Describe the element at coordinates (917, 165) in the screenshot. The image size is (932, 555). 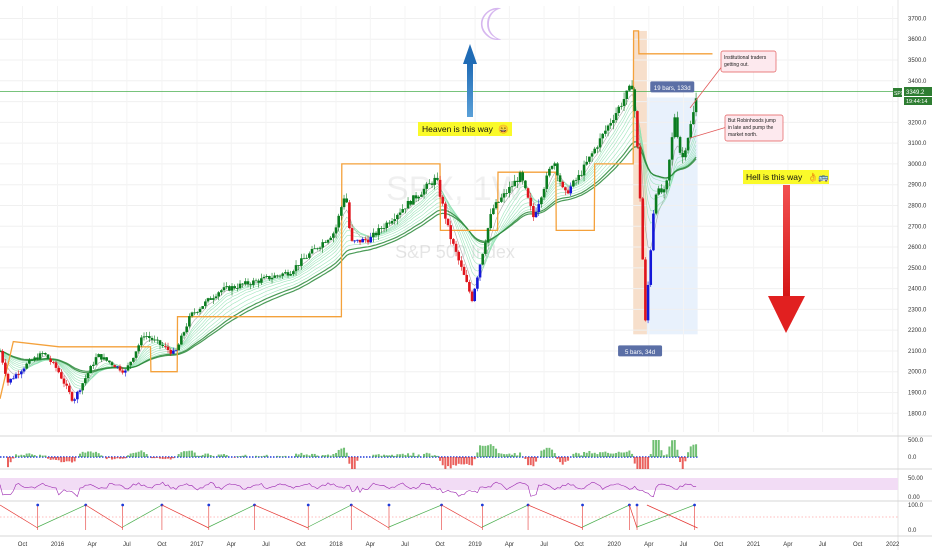
I see `y-tick-label: 3000.0` at that location.